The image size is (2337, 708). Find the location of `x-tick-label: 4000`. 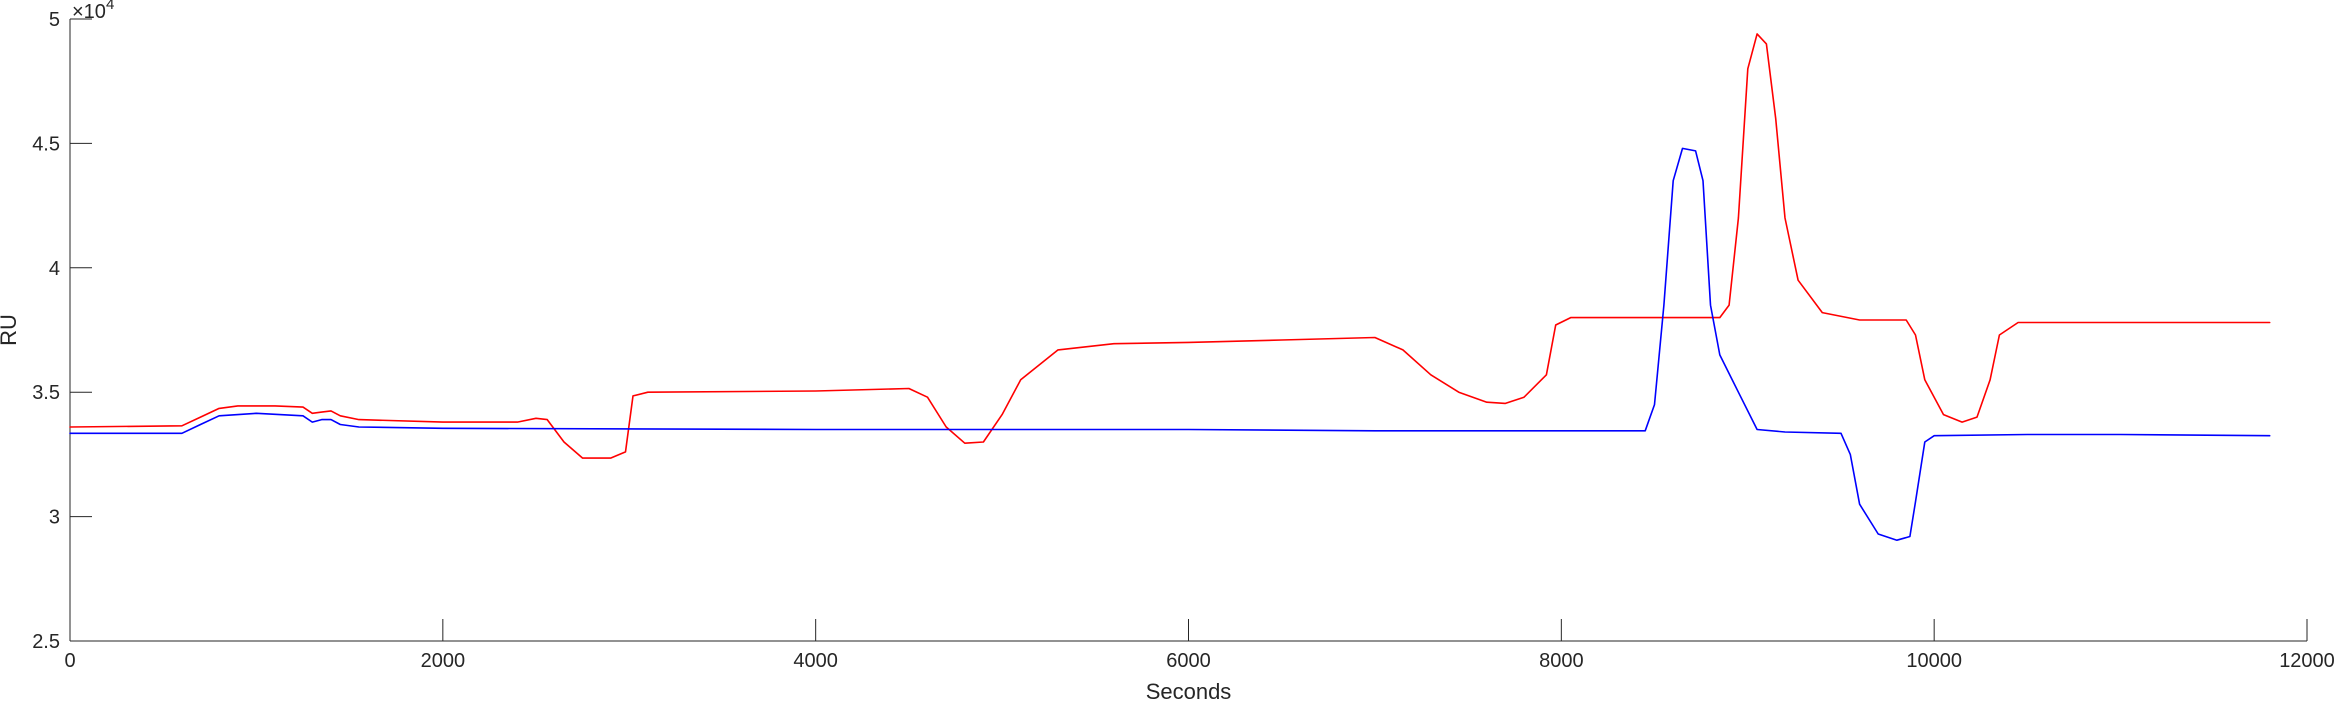

x-tick-label: 4000 is located at coordinates (815, 661).